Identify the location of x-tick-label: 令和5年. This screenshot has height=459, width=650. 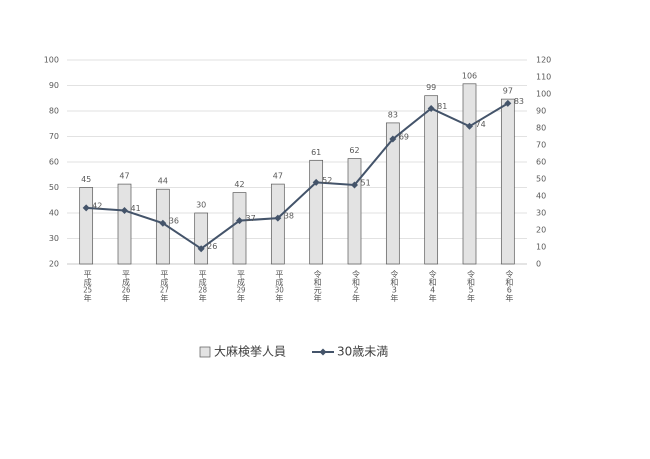
(471, 286).